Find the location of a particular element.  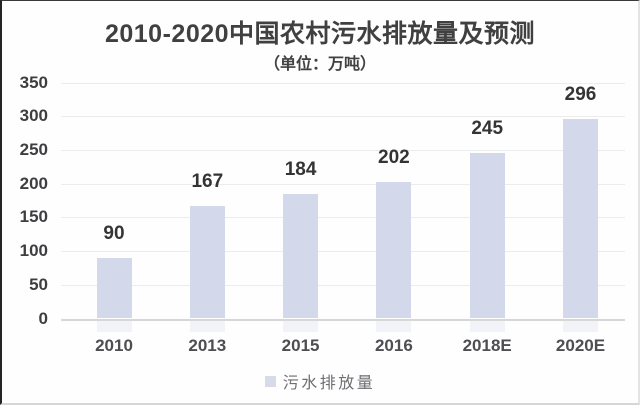

y-axis-tick-label: 200 is located at coordinates (33, 183).